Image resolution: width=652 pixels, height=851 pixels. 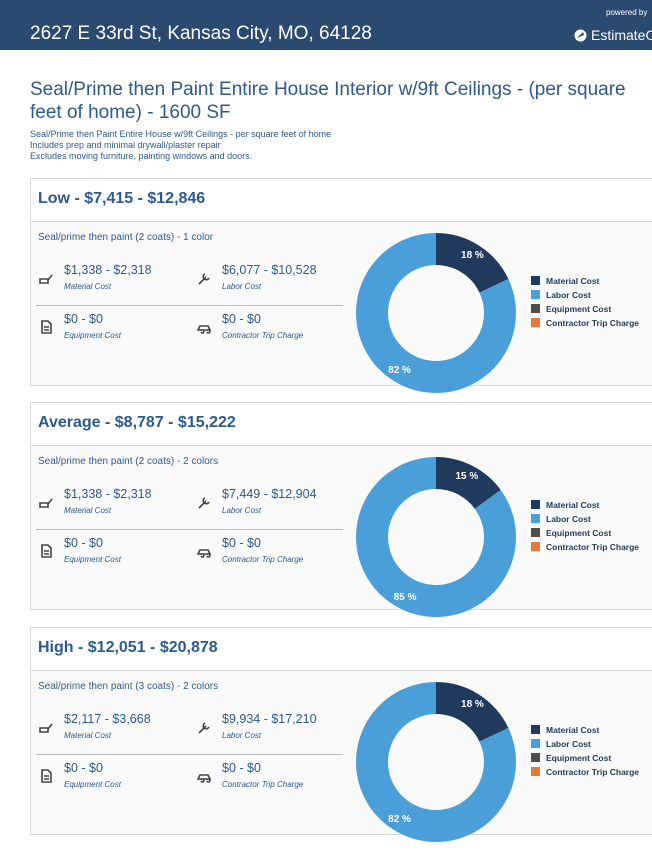 What do you see at coordinates (472, 255) in the screenshot?
I see `segment-label: 18 %` at bounding box center [472, 255].